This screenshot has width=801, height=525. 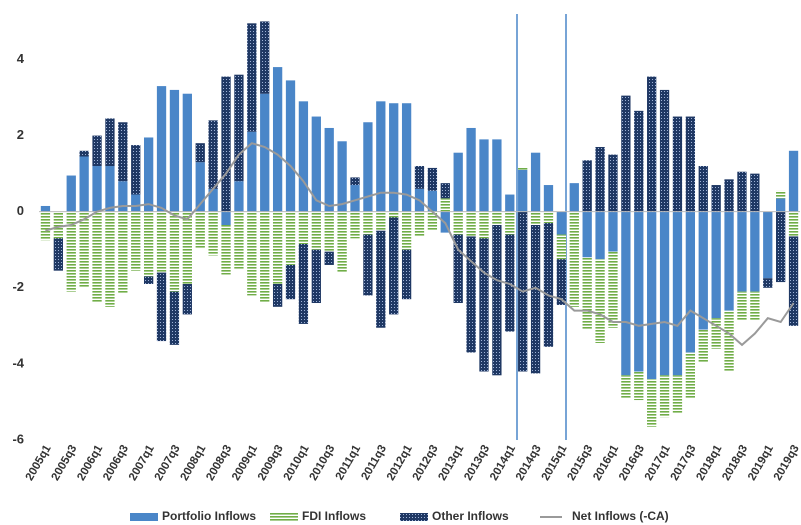 What do you see at coordinates (18, 362) in the screenshot?
I see `y-tick-label: -4` at bounding box center [18, 362].